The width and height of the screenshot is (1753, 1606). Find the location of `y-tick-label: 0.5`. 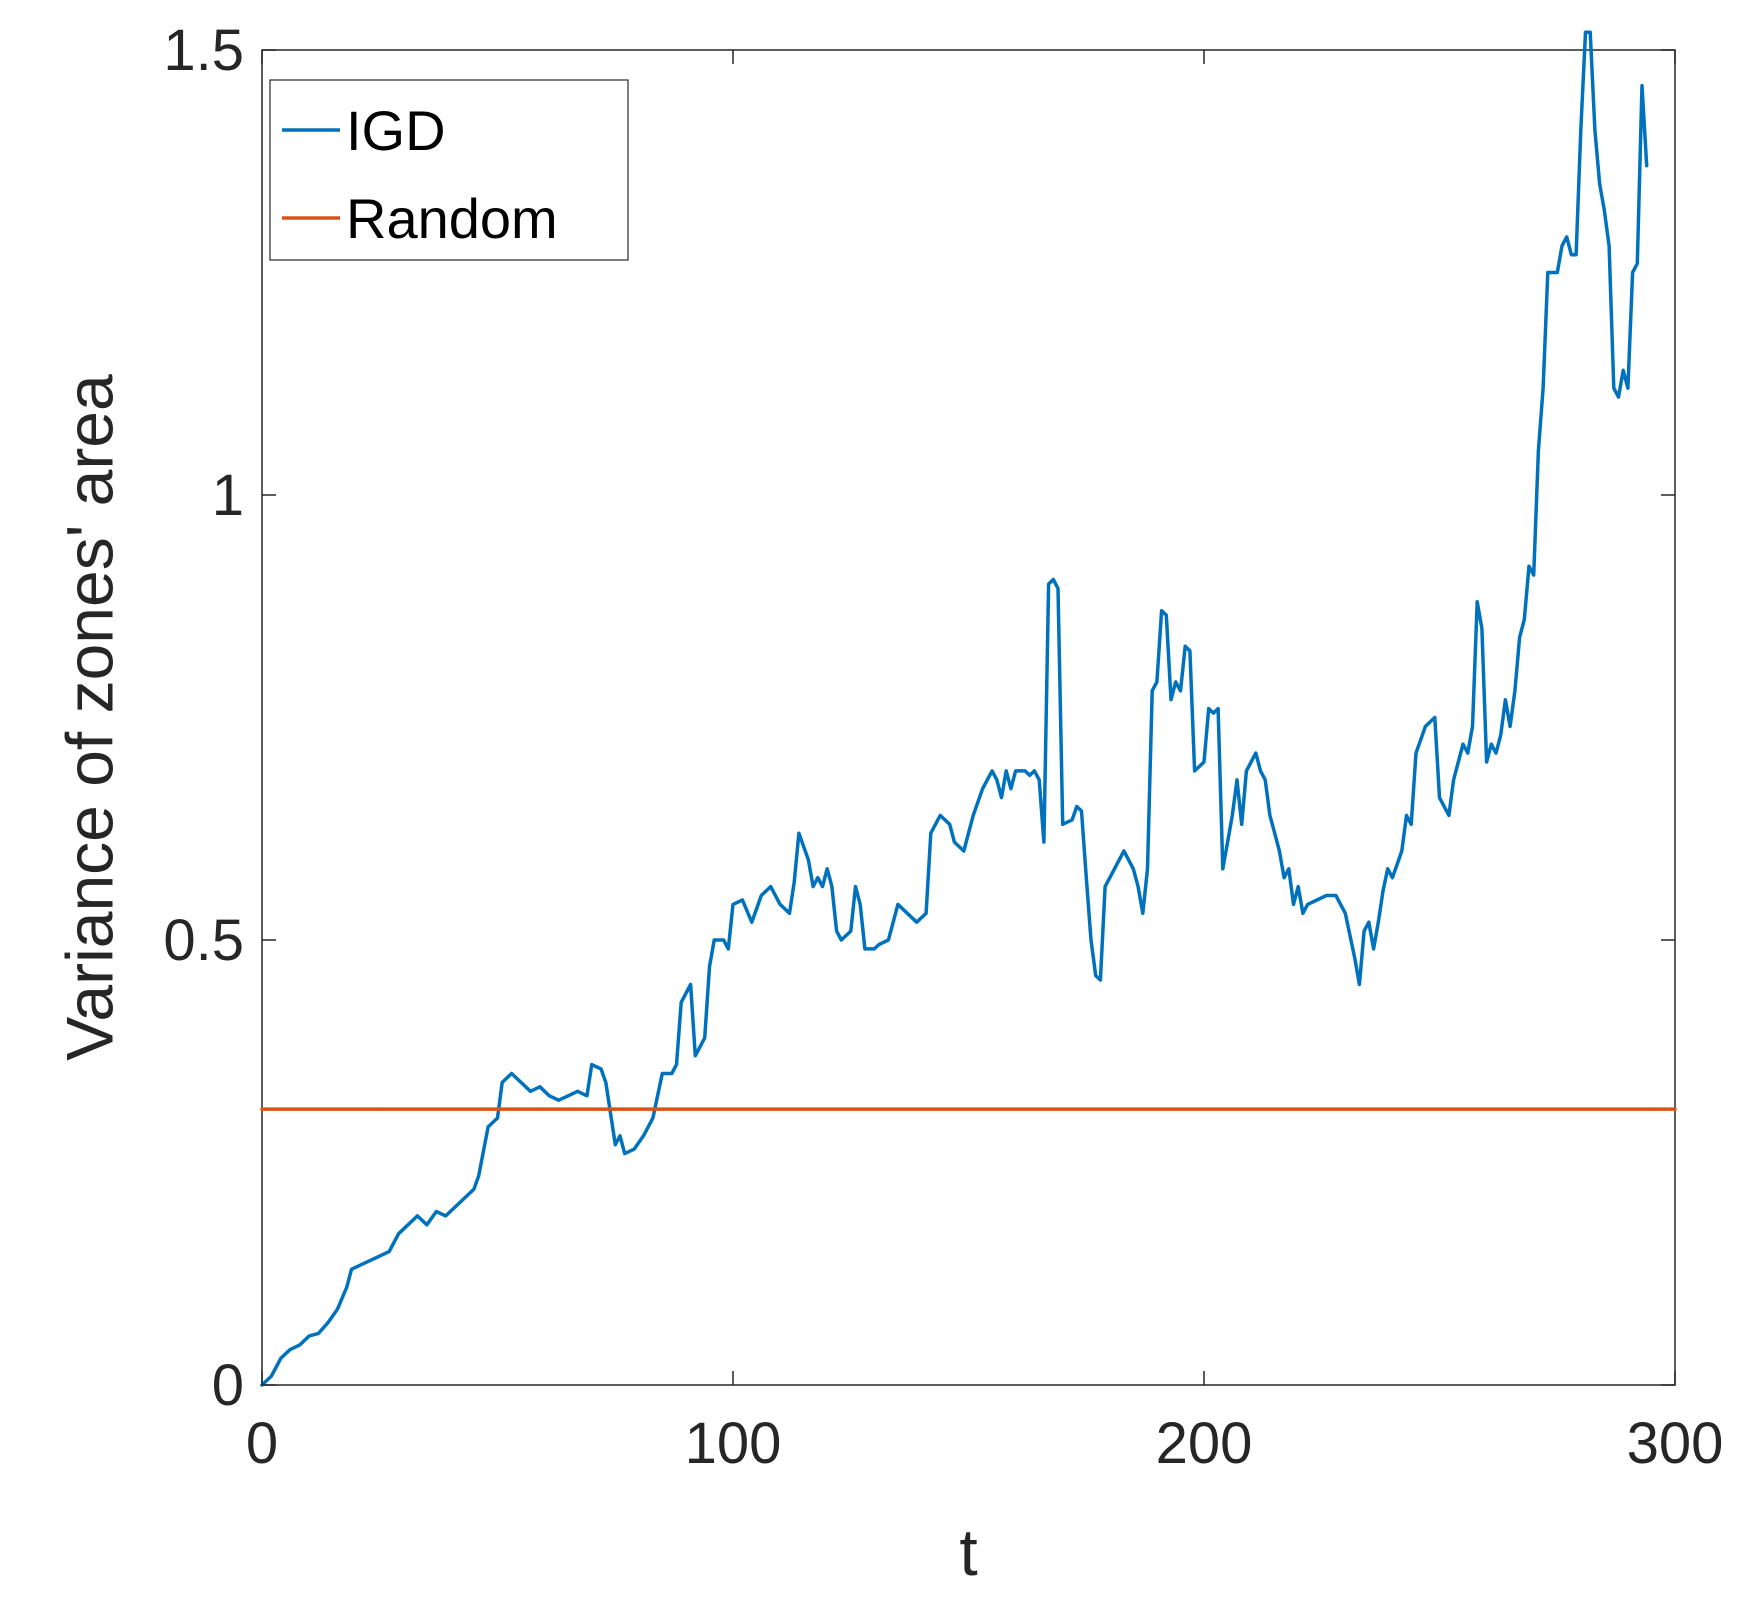

y-tick-label: 0.5 is located at coordinates (203, 940).